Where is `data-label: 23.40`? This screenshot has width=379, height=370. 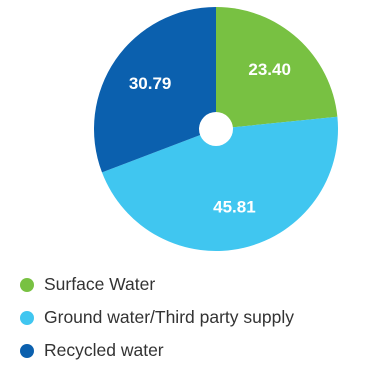 data-label: 23.40 is located at coordinates (269, 69).